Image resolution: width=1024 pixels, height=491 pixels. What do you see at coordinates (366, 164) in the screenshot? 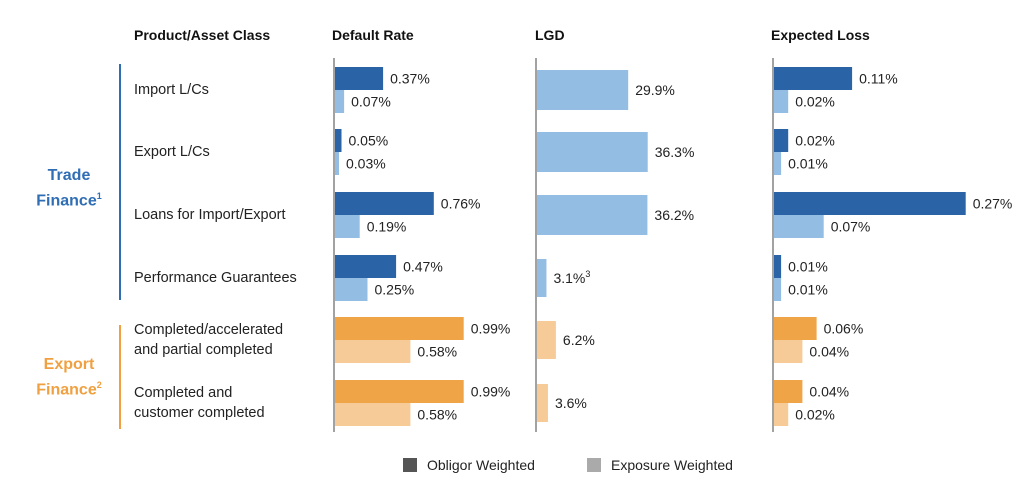
I see `data-label: 0.03%` at bounding box center [366, 164].